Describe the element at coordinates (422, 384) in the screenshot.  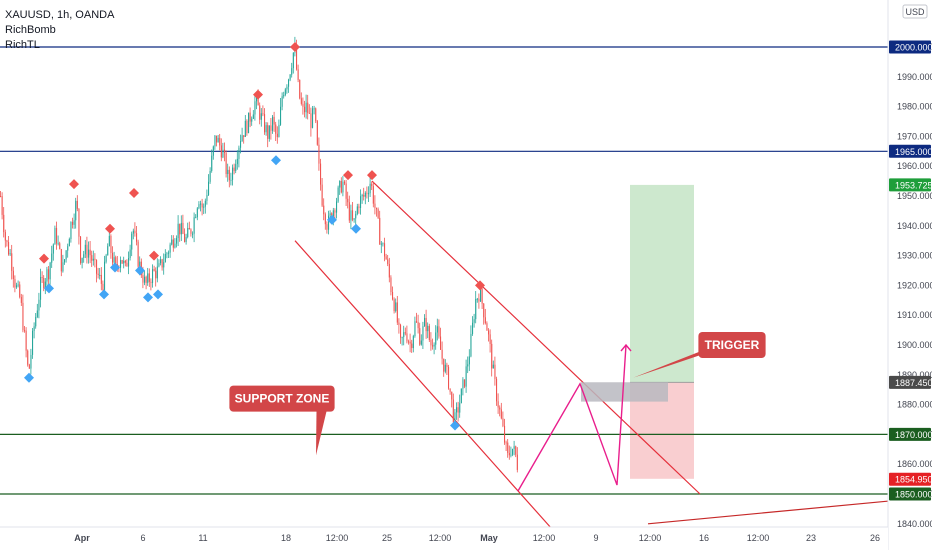
I see `channel-lower-line` at that location.